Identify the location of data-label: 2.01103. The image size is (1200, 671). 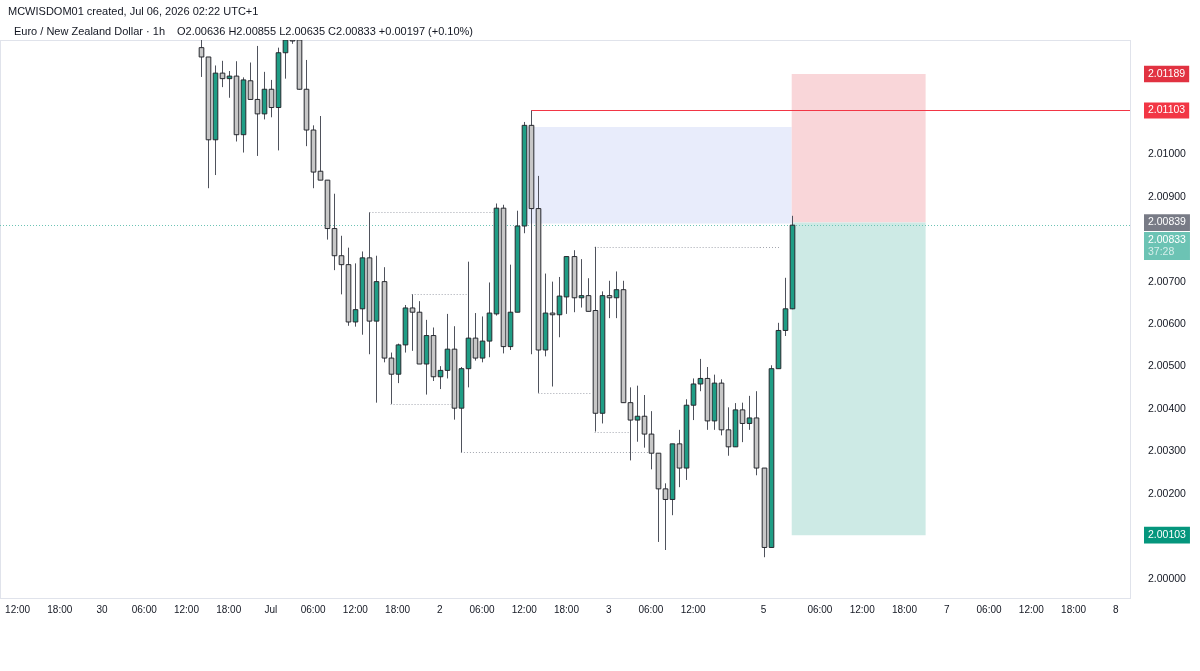
(1167, 109).